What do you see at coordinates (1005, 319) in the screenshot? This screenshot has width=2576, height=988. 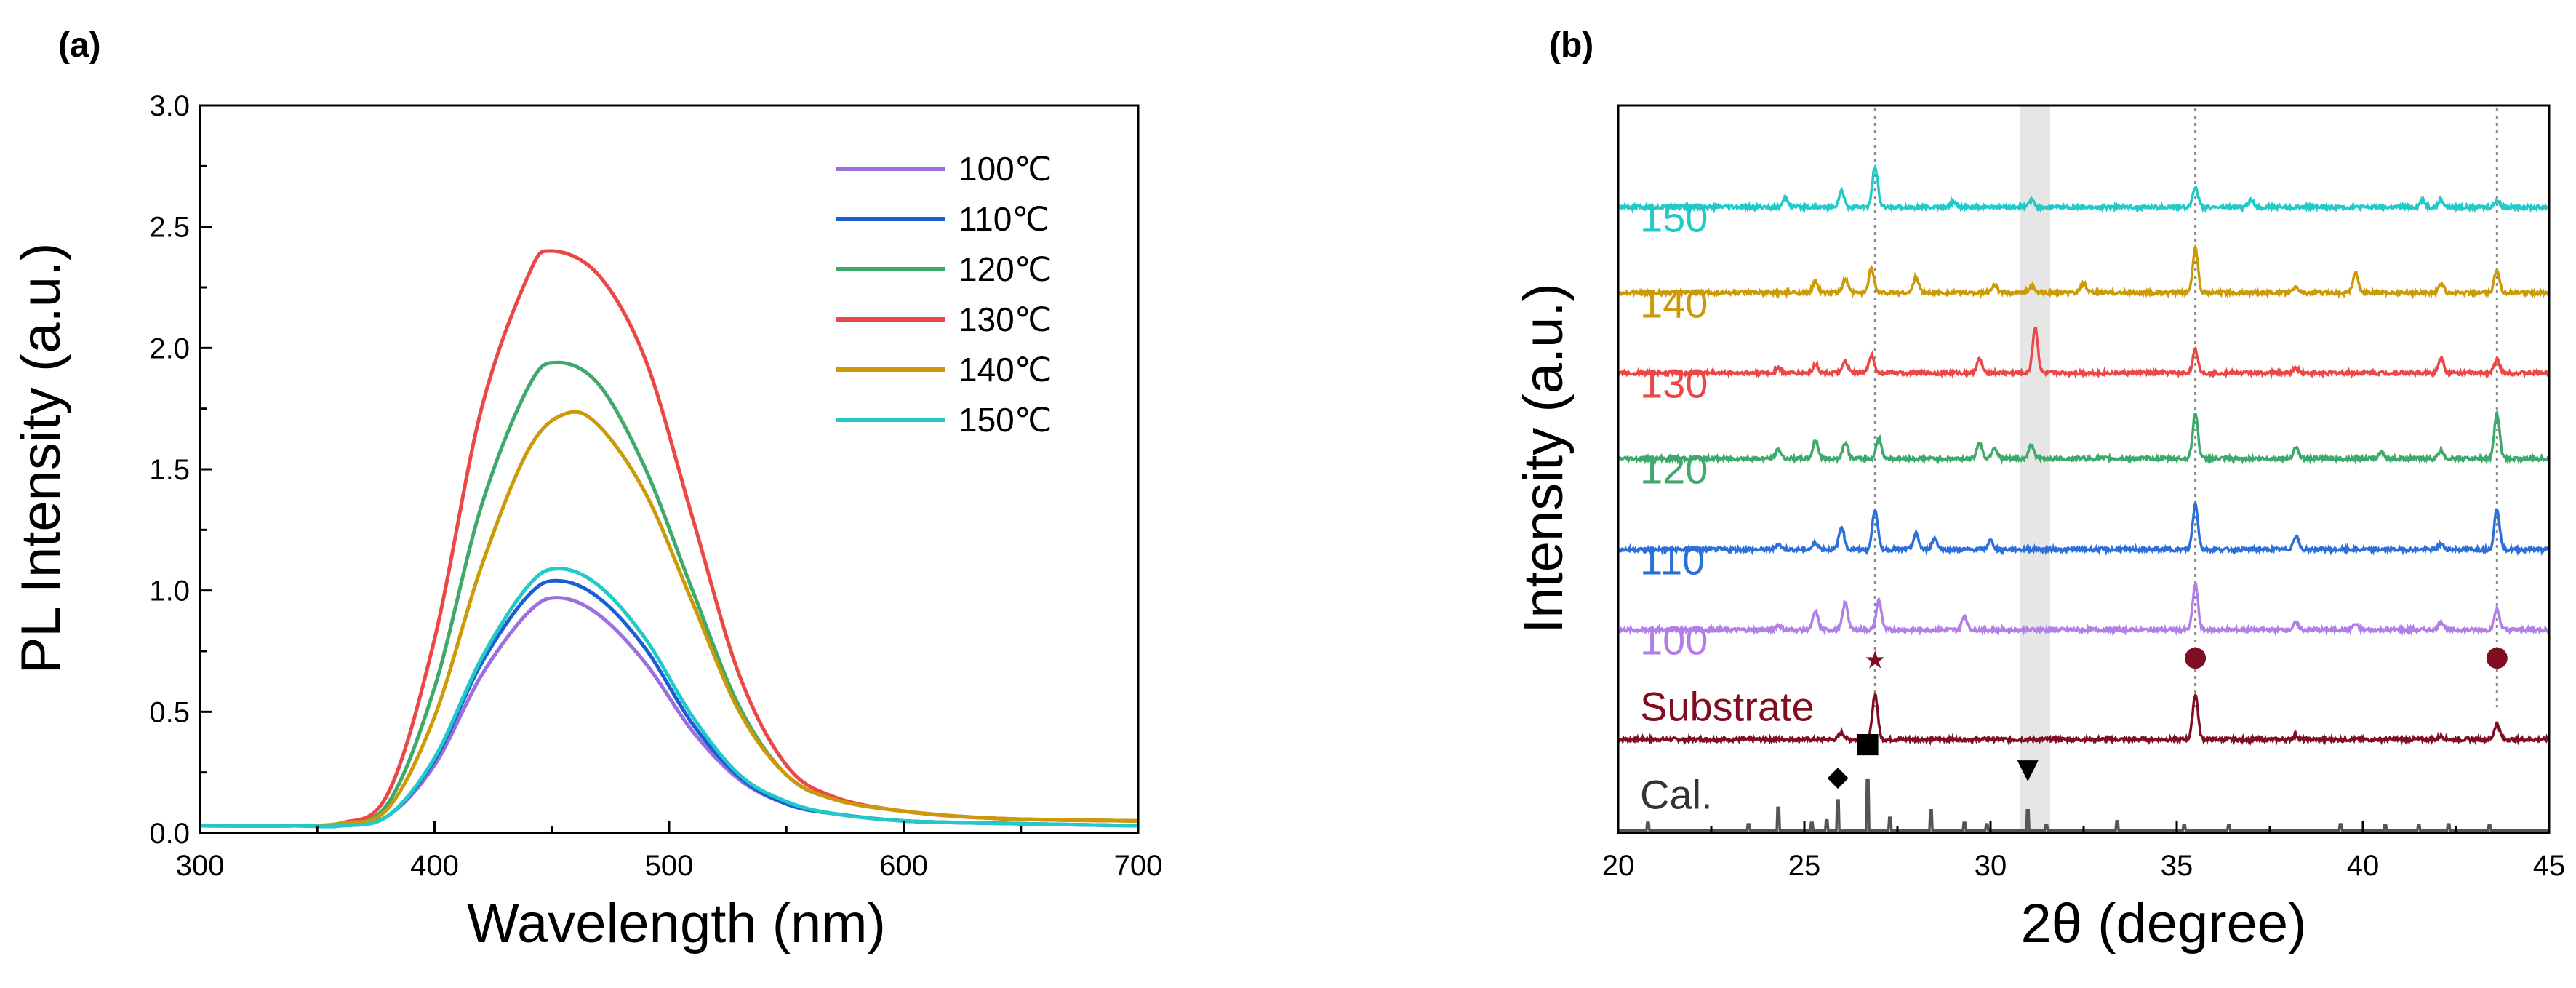 I see `legend-label-a: 130℃` at bounding box center [1005, 319].